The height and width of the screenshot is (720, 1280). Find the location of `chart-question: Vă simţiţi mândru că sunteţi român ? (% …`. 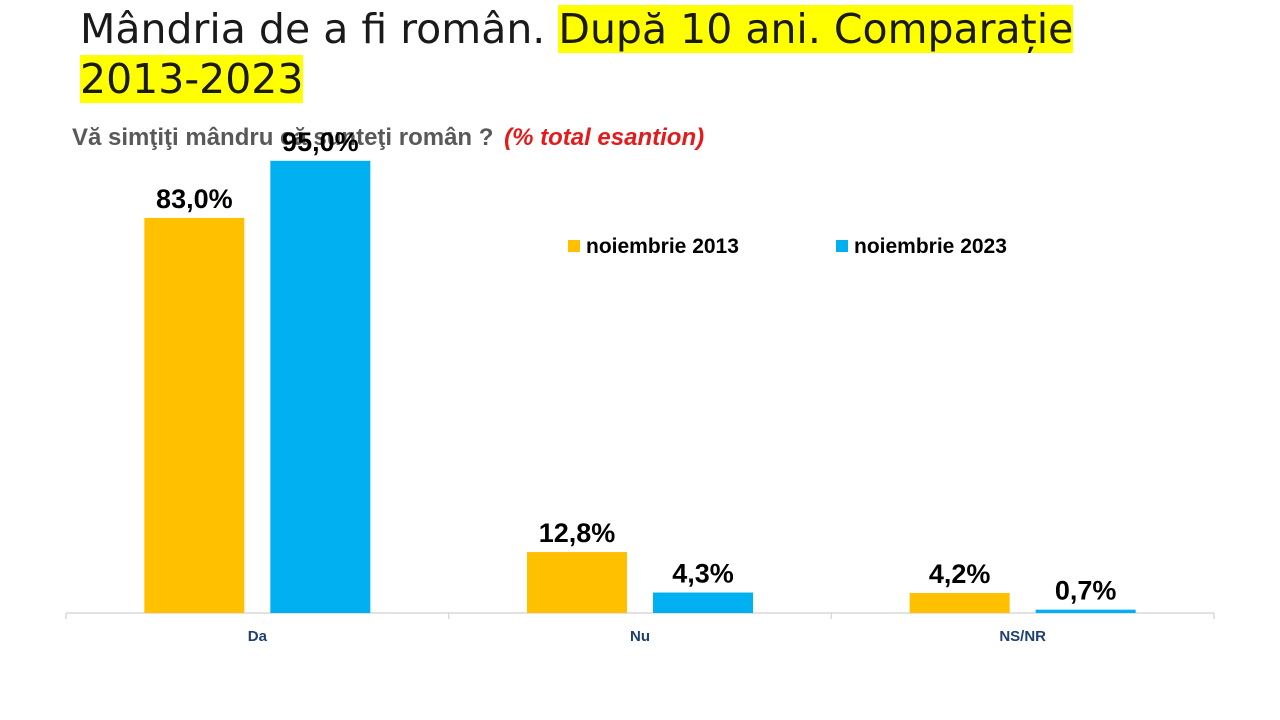

chart-question: Vă simţiţi mândru că sunteţi român ? (% … is located at coordinates (388, 138).